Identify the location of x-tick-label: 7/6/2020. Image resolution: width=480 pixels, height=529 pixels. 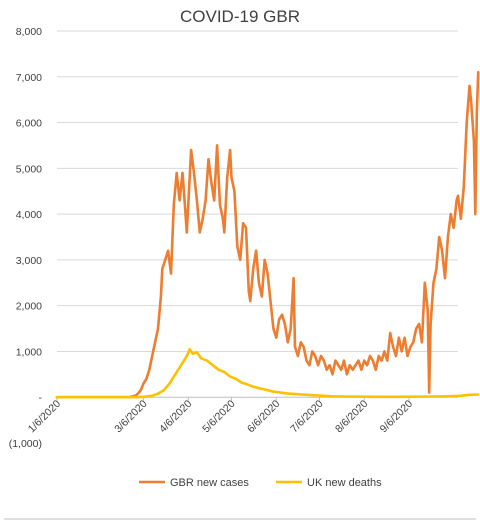
(306, 416).